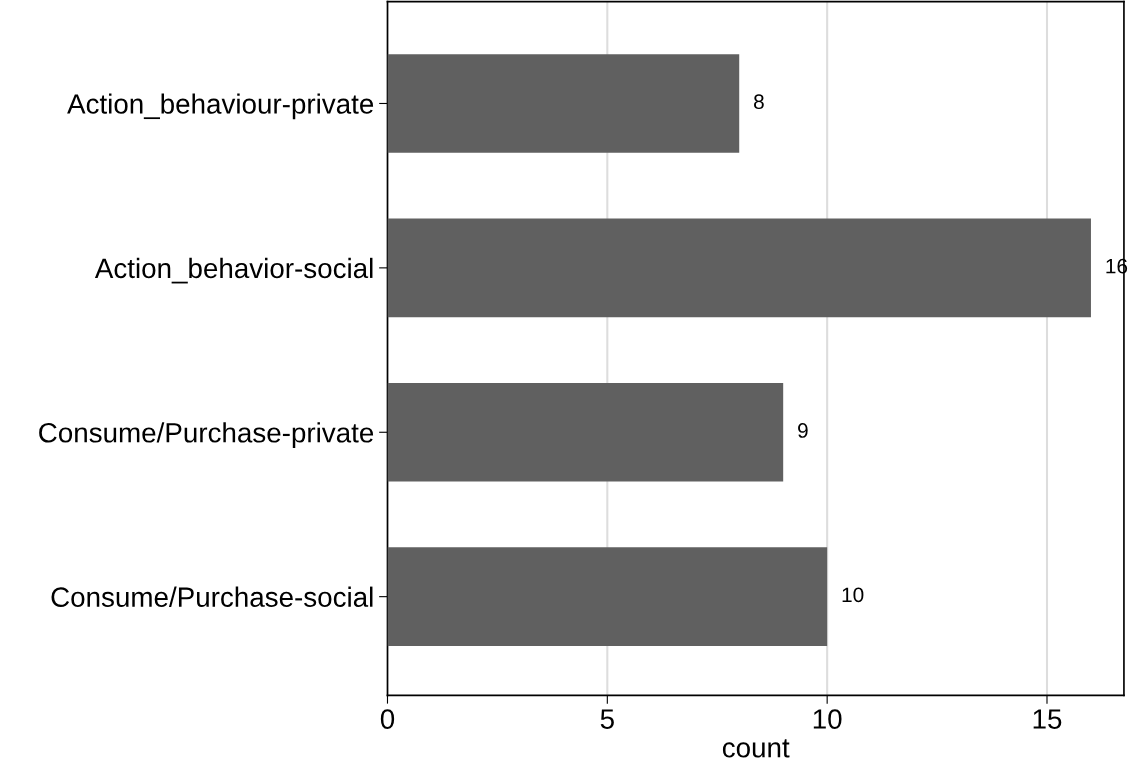 This screenshot has width=1133, height=776. Describe the element at coordinates (233, 270) in the screenshot. I see `y-tick-label: Action_behavior-social` at that location.